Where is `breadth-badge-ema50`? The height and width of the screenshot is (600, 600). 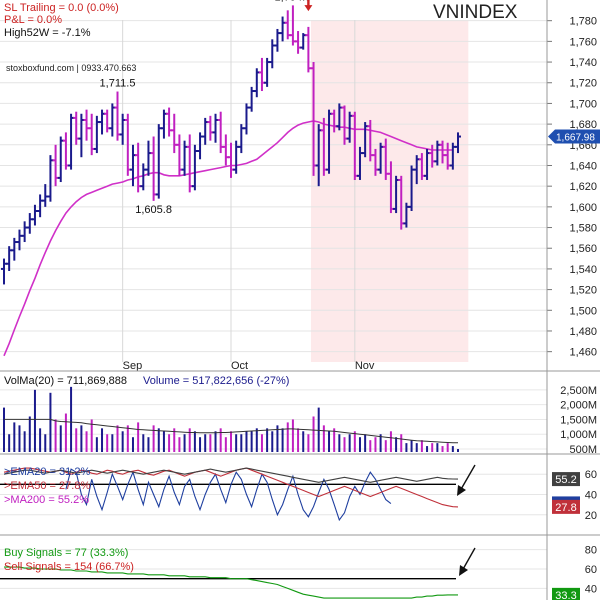
breadth-badge-ema50 is located at coordinates (566, 506).